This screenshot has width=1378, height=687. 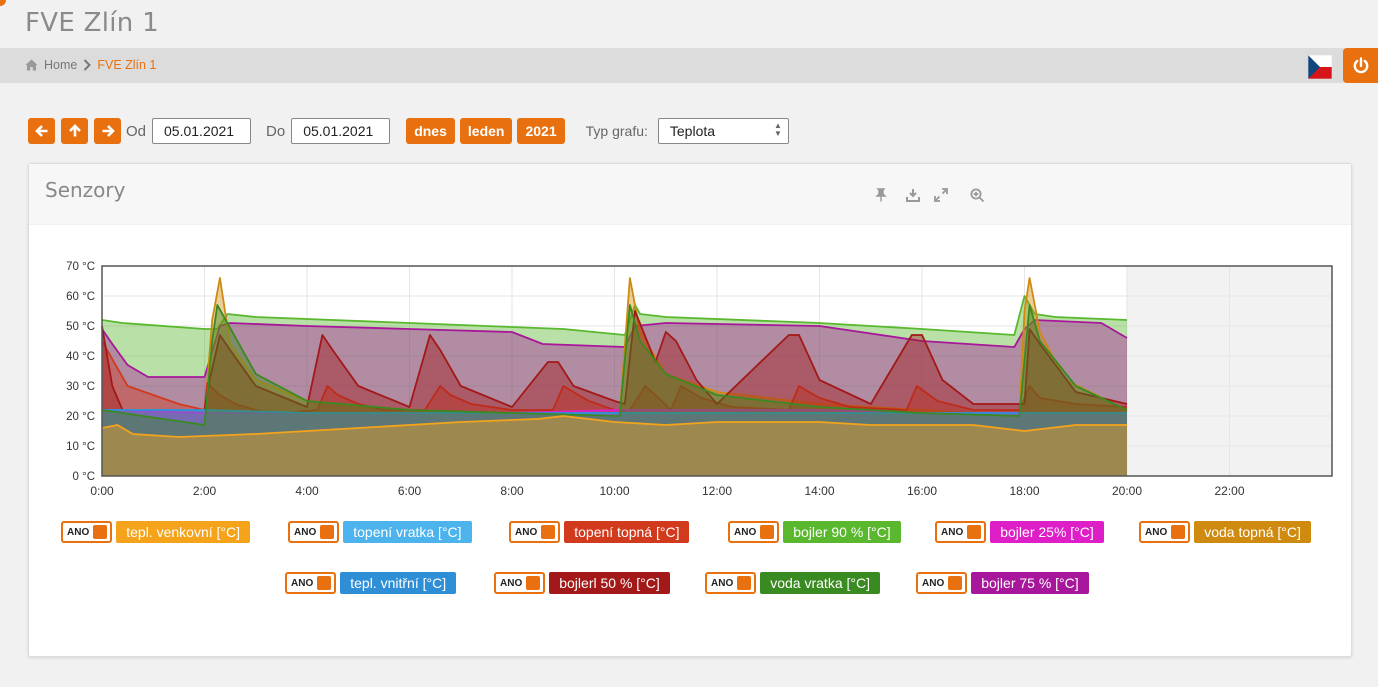 I want to click on breadcrumb: Home FVE Zlín 1, so click(x=90, y=65).